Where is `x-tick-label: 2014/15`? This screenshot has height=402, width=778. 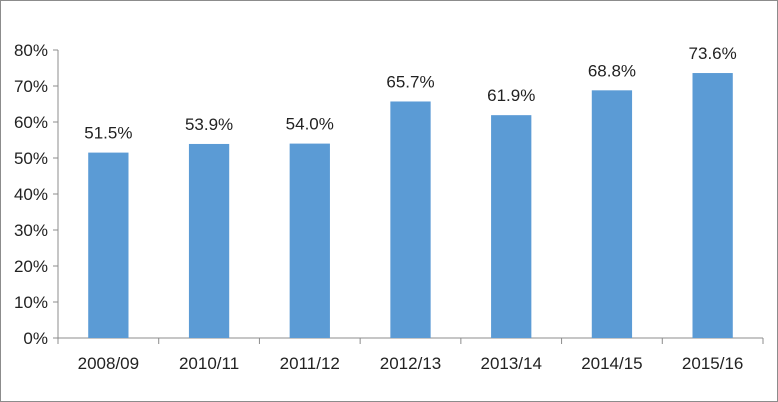
x-tick-label: 2014/15 is located at coordinates (611, 363).